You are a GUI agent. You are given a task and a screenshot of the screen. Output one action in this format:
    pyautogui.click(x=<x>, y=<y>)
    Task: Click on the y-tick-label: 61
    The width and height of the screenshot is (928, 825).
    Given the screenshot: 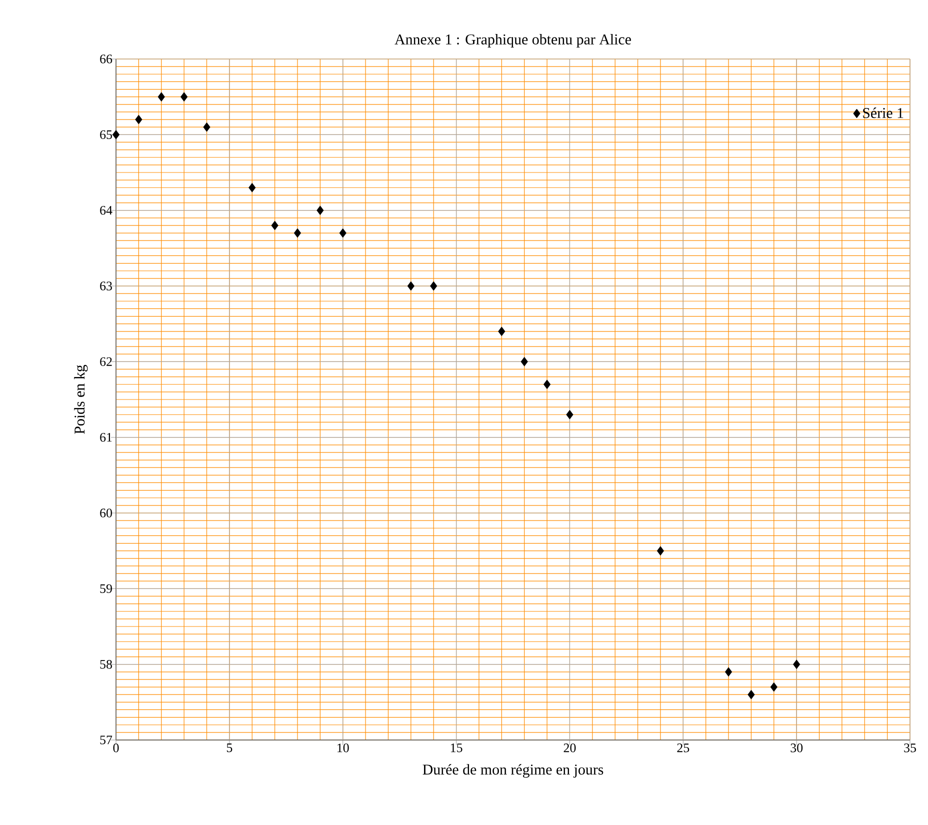 What is the action you would take?
    pyautogui.click(x=106, y=437)
    